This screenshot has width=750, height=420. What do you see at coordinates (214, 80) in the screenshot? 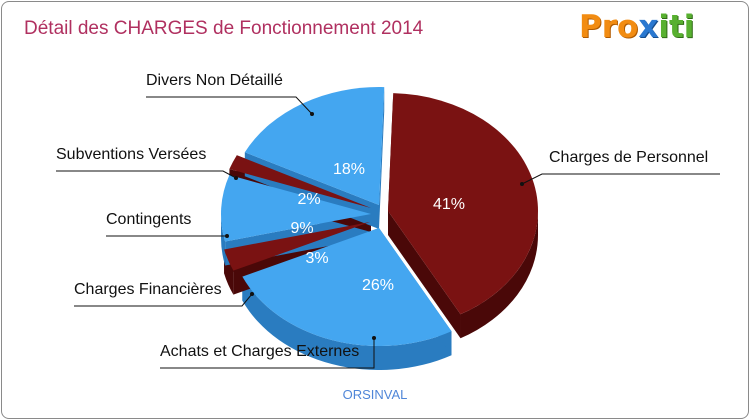
I see `slice-label-6: Divers Non Détaillé` at bounding box center [214, 80].